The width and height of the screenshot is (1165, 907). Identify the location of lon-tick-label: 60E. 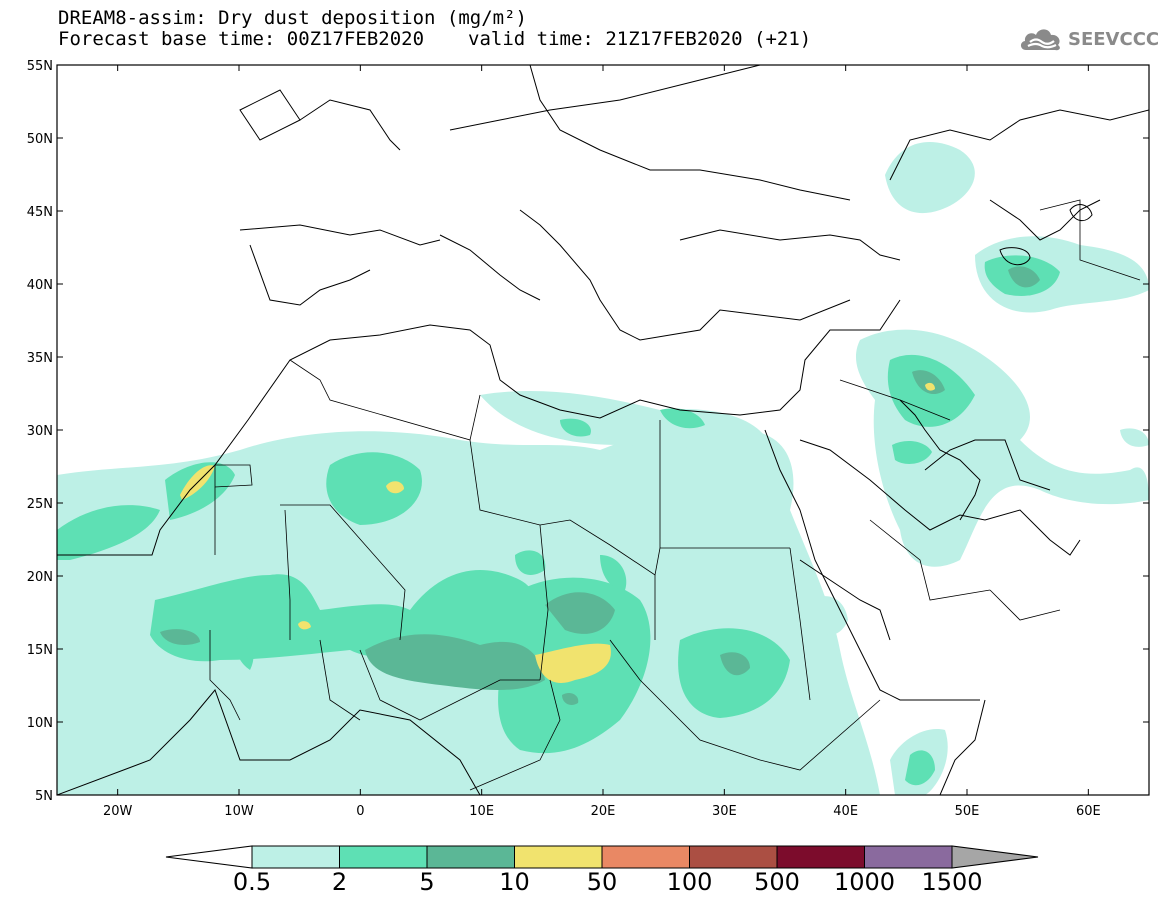
(1088, 811).